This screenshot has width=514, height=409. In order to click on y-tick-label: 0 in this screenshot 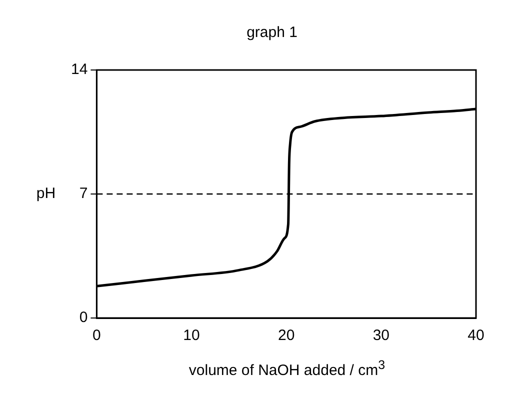, I will do `click(83, 317)`.